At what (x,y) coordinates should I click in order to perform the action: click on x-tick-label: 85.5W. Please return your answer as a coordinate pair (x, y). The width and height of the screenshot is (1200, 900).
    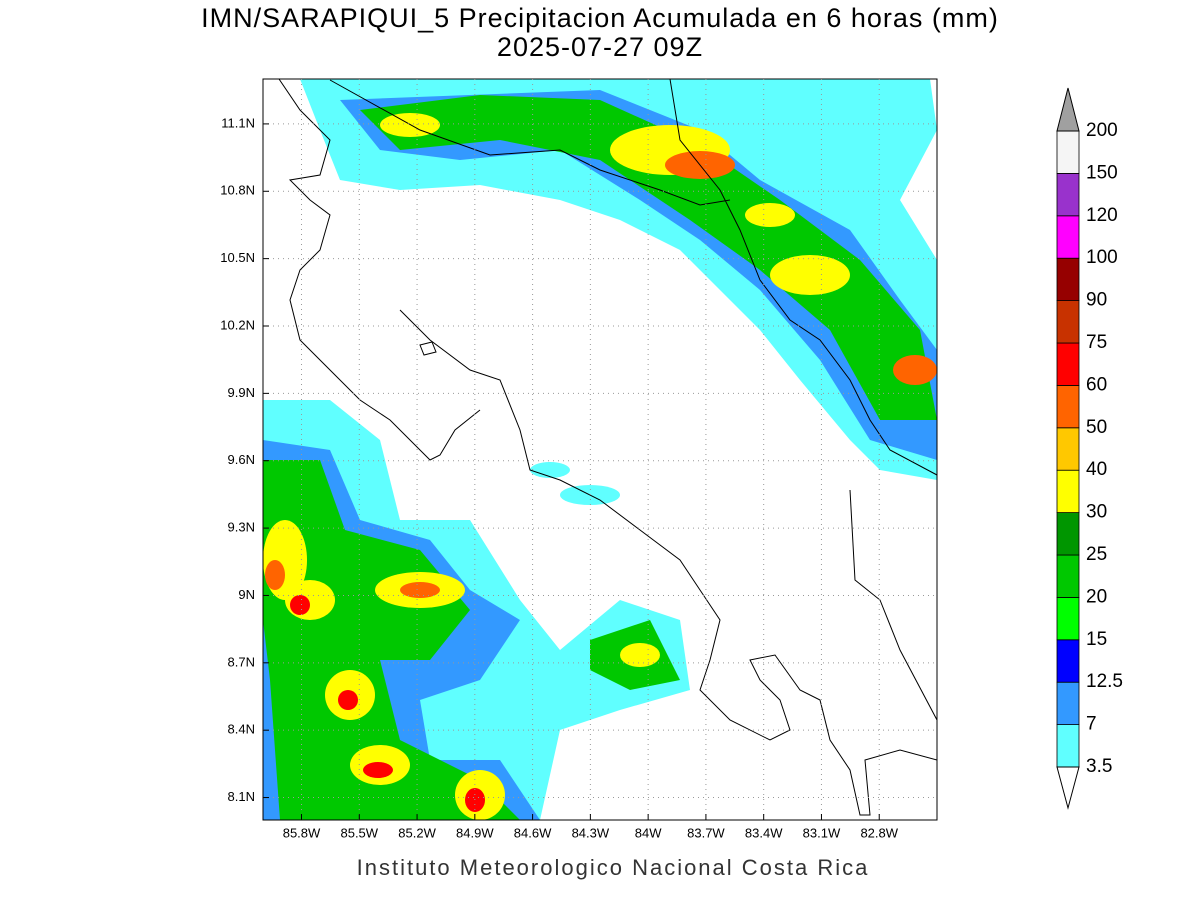
    Looking at the image, I should click on (359, 832).